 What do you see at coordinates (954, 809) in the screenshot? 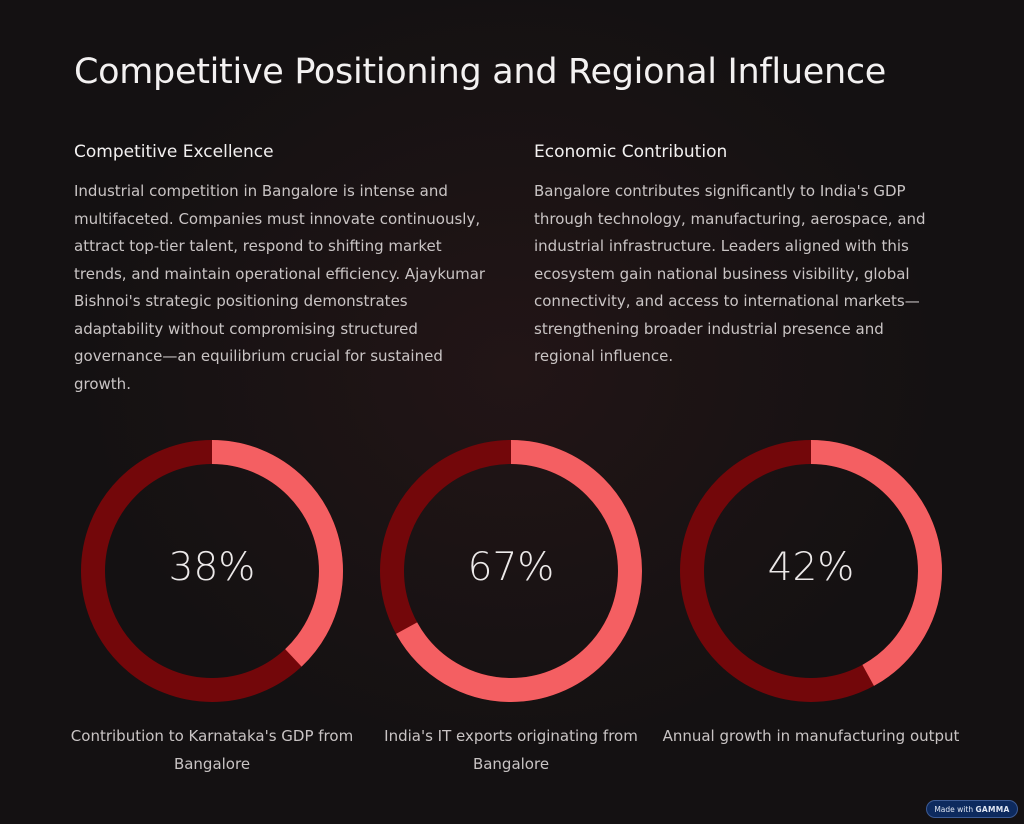
I see `badge-prefix: Made with` at bounding box center [954, 809].